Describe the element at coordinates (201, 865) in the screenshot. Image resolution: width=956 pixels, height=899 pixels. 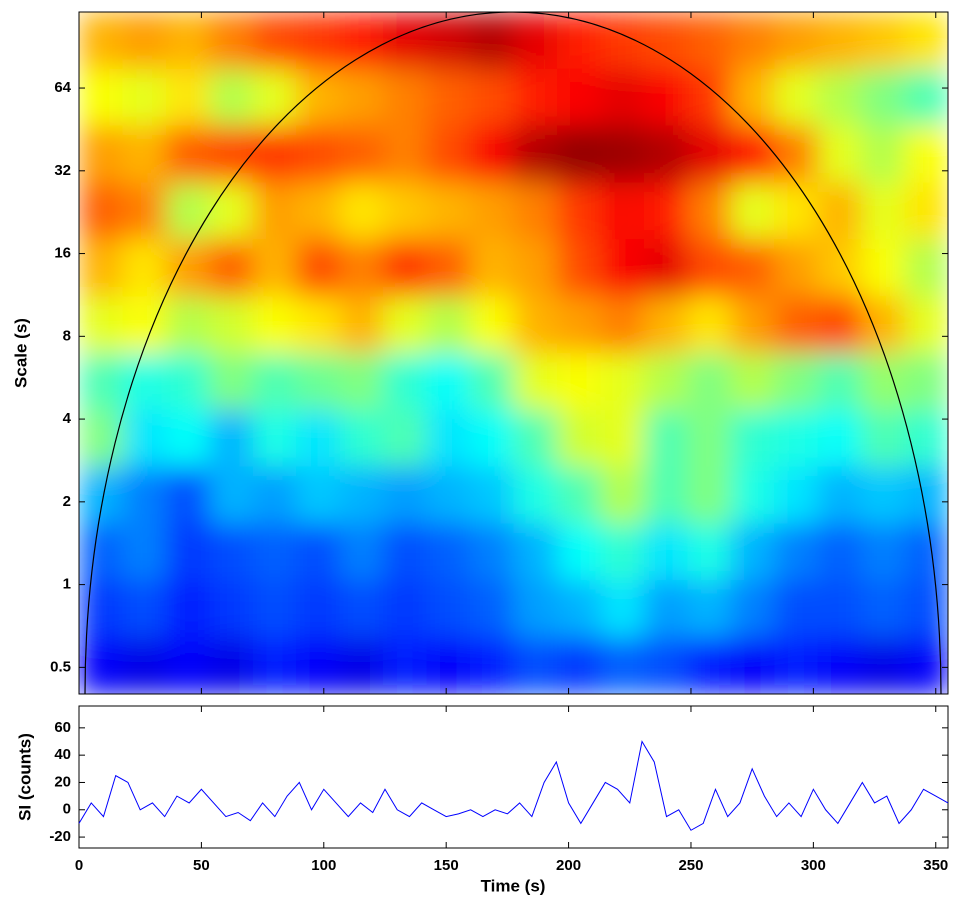
I see `x-tick-label: 50` at that location.